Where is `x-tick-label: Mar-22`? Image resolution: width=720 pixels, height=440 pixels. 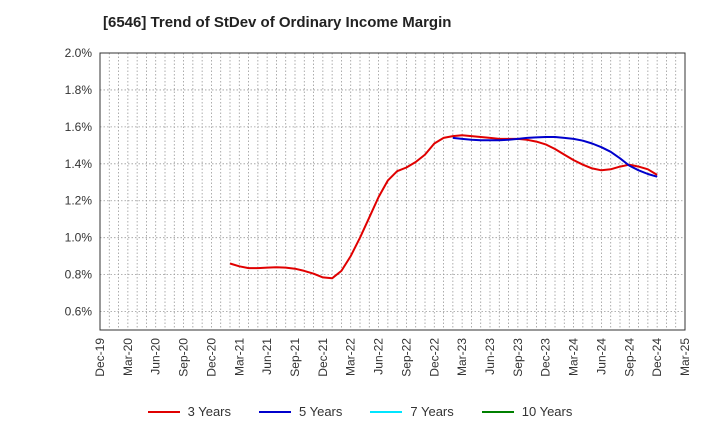 x-tick-label: Mar-22 is located at coordinates (351, 357).